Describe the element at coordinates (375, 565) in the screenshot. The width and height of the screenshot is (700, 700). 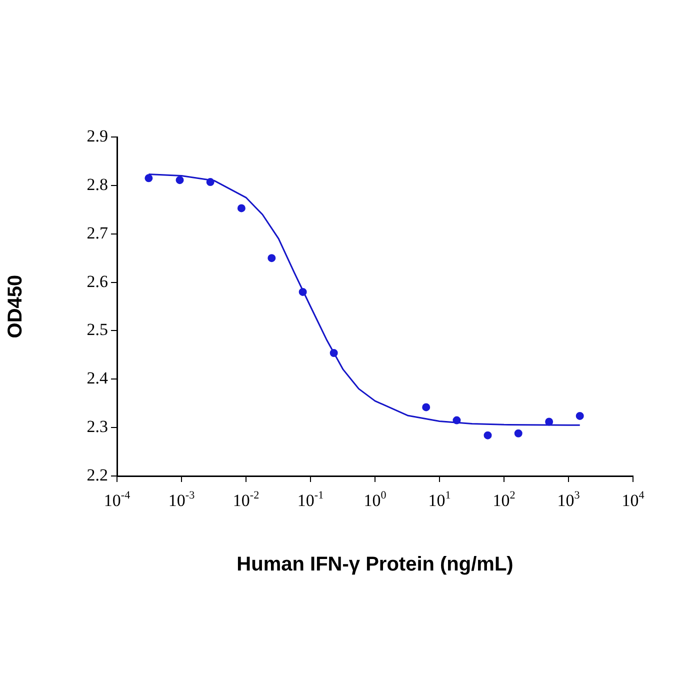
I see `x-axis-title: Human IFN-γ Protein (ng/mL)` at that location.